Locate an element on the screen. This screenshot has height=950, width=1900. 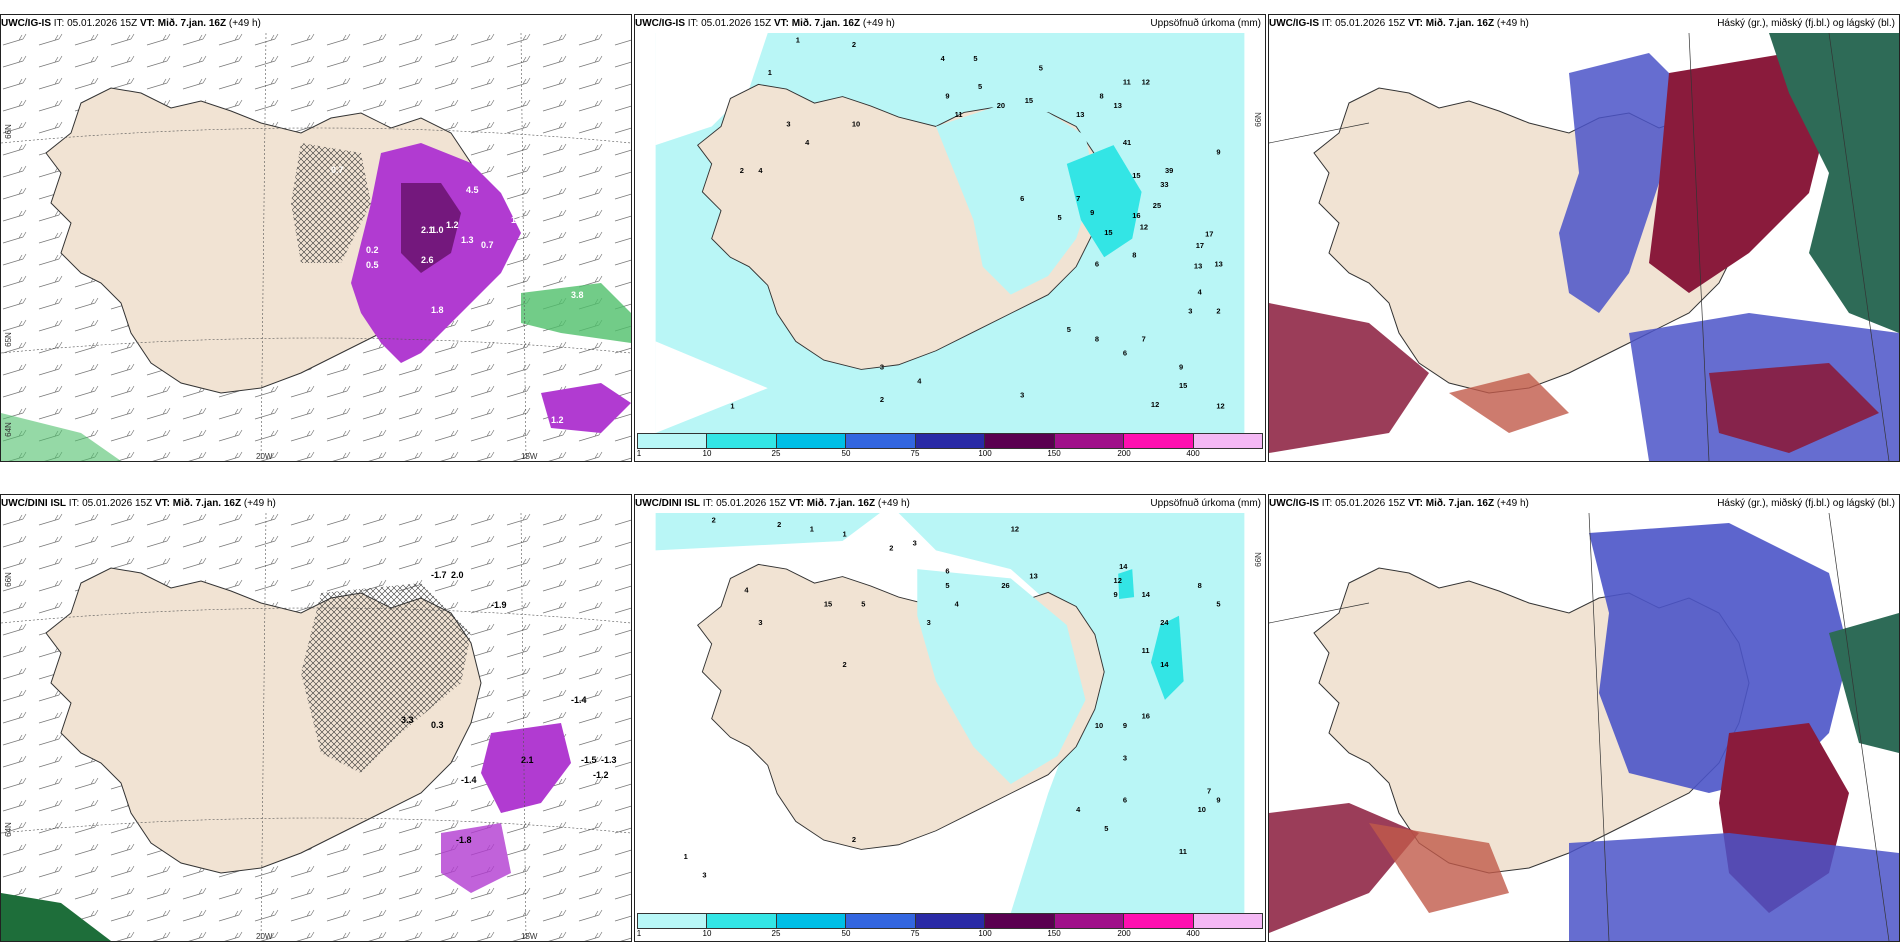
value-label: 26 is located at coordinates (1005, 585).